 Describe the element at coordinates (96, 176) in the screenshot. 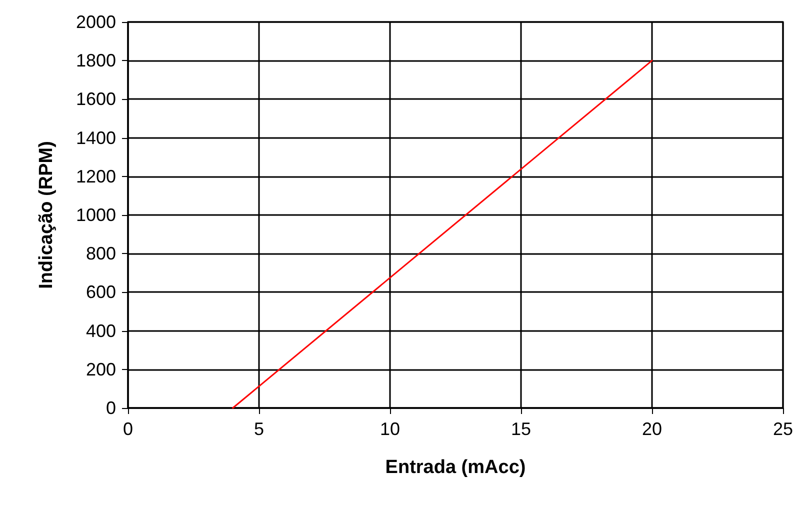

I see `y-tick-label: 1200` at that location.